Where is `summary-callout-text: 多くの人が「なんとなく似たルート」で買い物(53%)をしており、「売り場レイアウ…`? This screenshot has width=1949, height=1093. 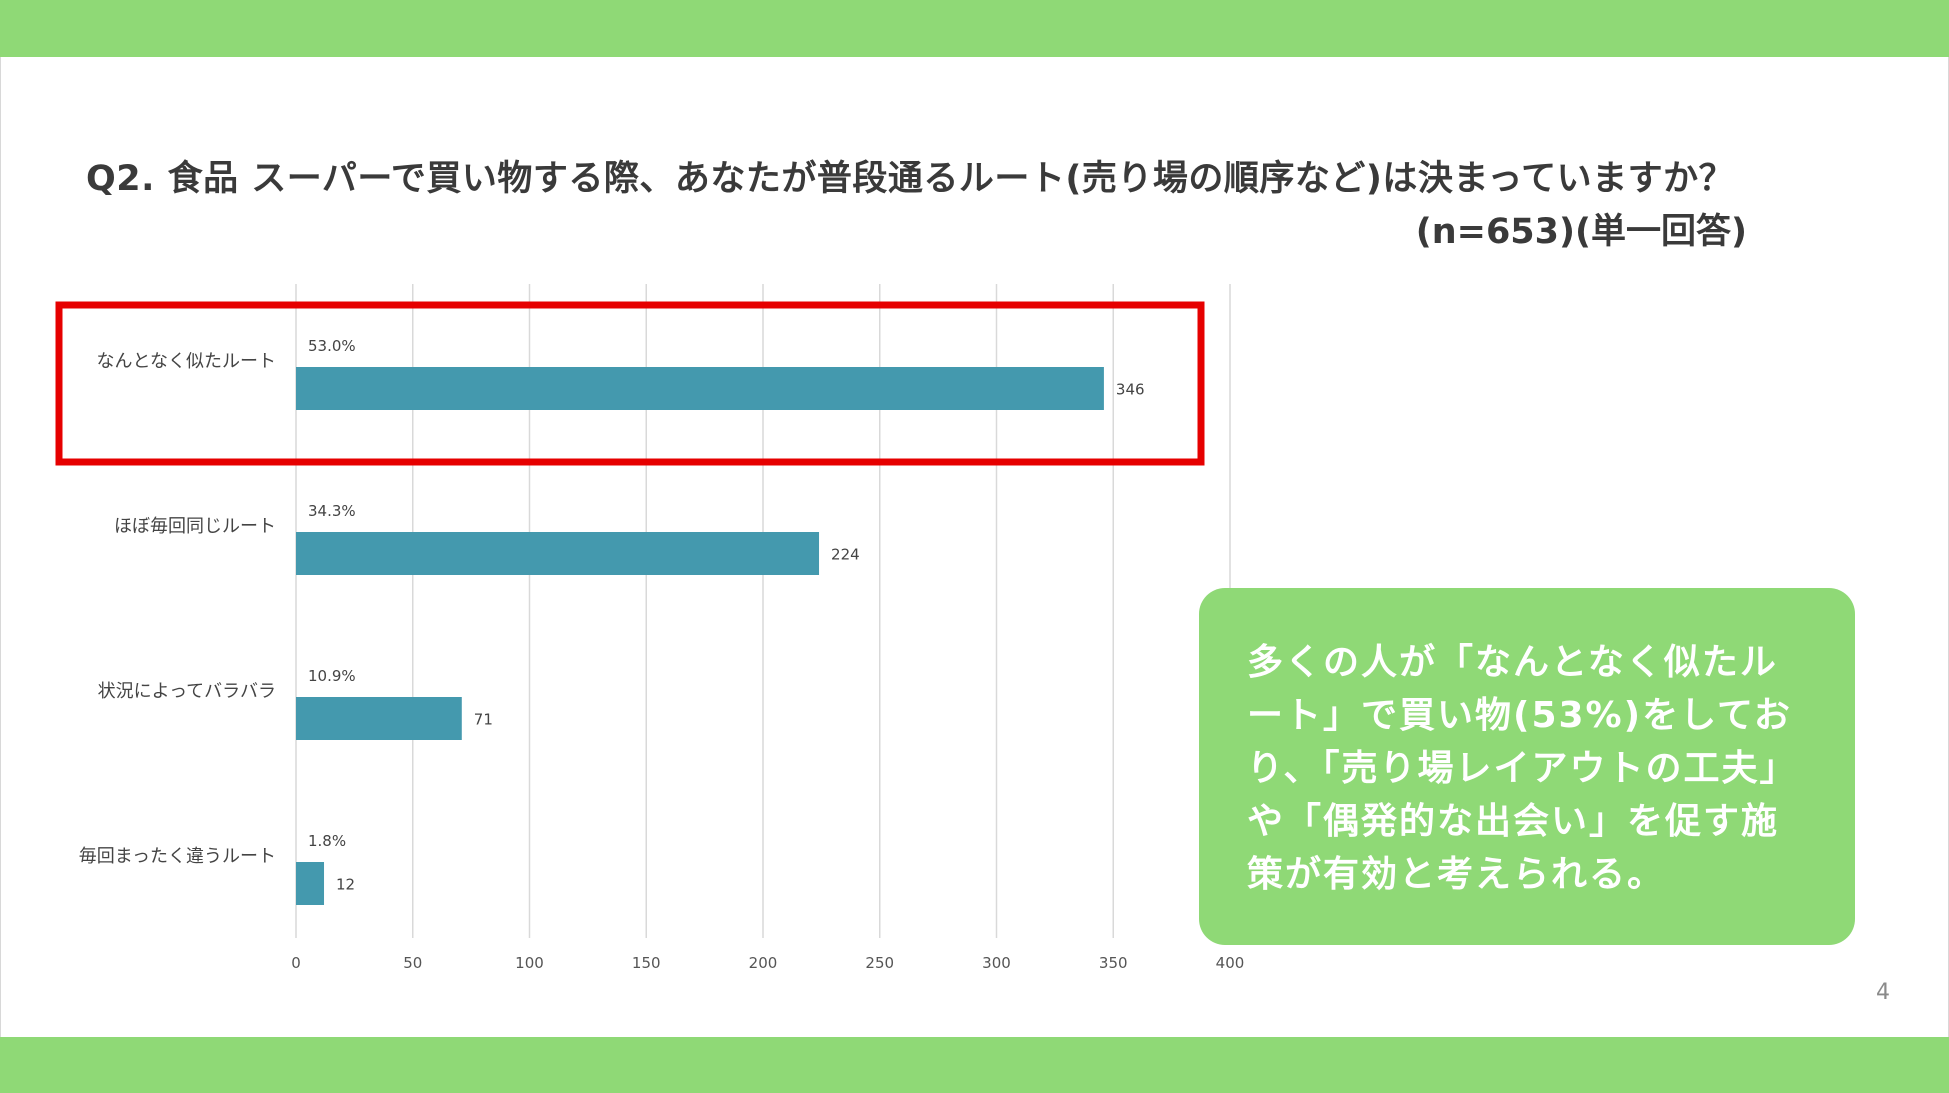
summary-callout-text: 多くの人が「なんとなく似たルート」で買い物(53%)をしており、「売り場レイアウ… is located at coordinates (1522, 768).